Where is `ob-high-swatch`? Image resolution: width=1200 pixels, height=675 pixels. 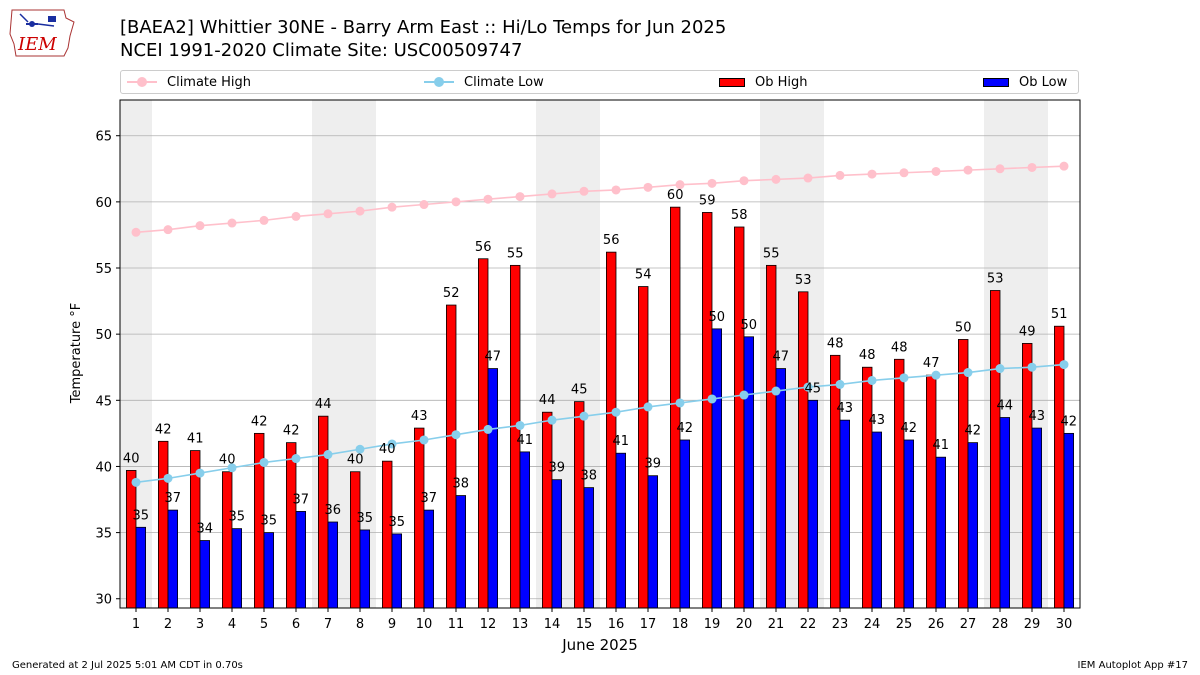
ob-high-swatch is located at coordinates (732, 82).